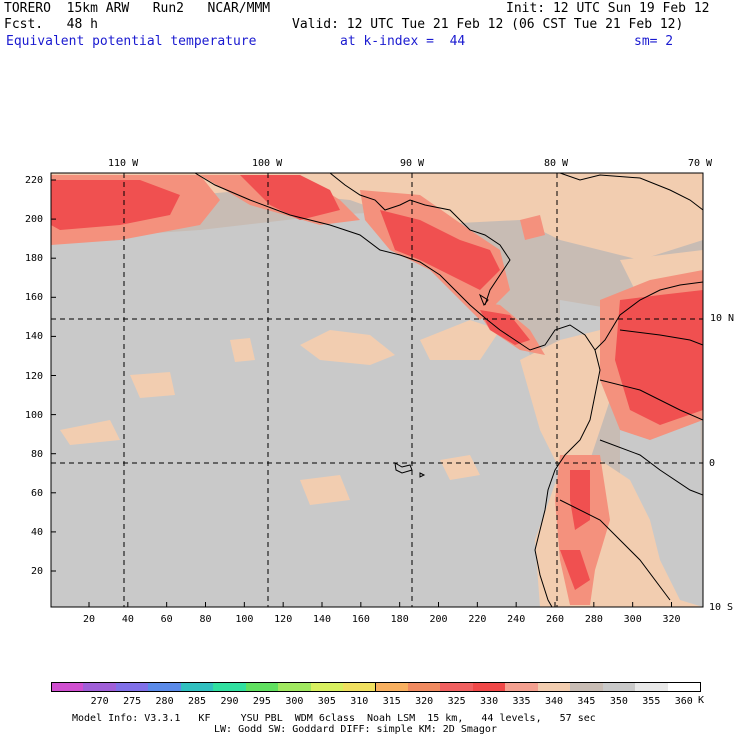  I want to click on y-tick-label: 20, so click(37, 571).